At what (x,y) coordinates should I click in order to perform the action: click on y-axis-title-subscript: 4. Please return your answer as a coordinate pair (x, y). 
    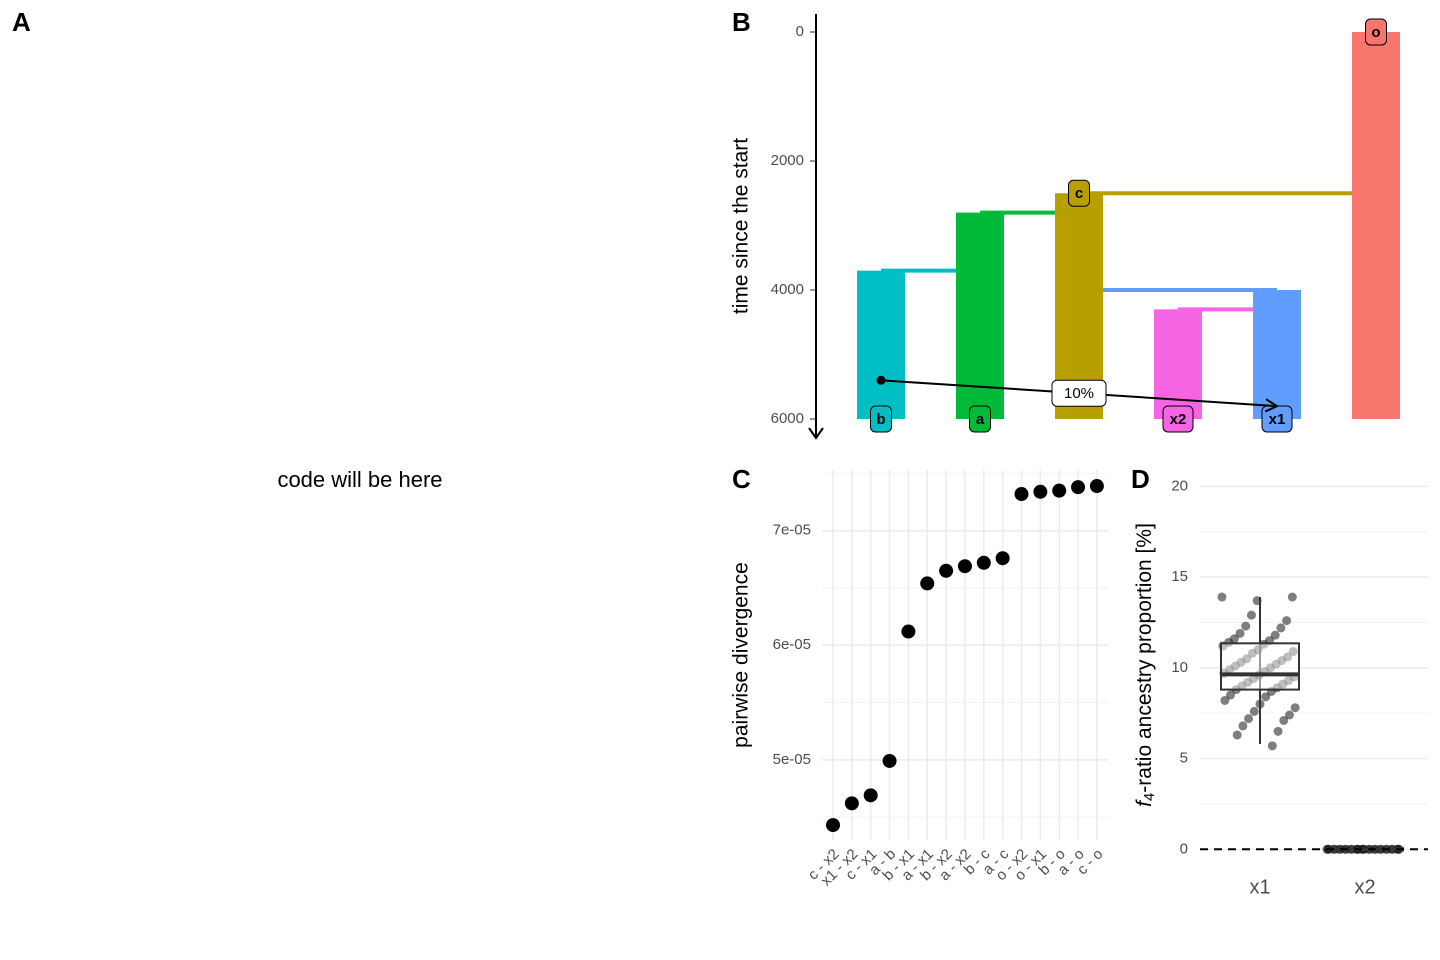
    Looking at the image, I should click on (1149, 797).